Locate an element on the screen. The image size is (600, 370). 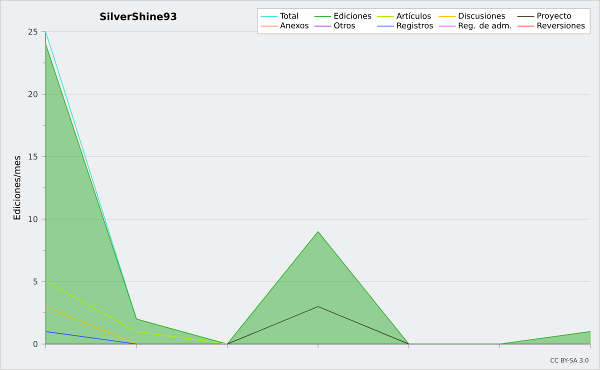
y-axis-title: Ediciones/mes is located at coordinates (17, 188).